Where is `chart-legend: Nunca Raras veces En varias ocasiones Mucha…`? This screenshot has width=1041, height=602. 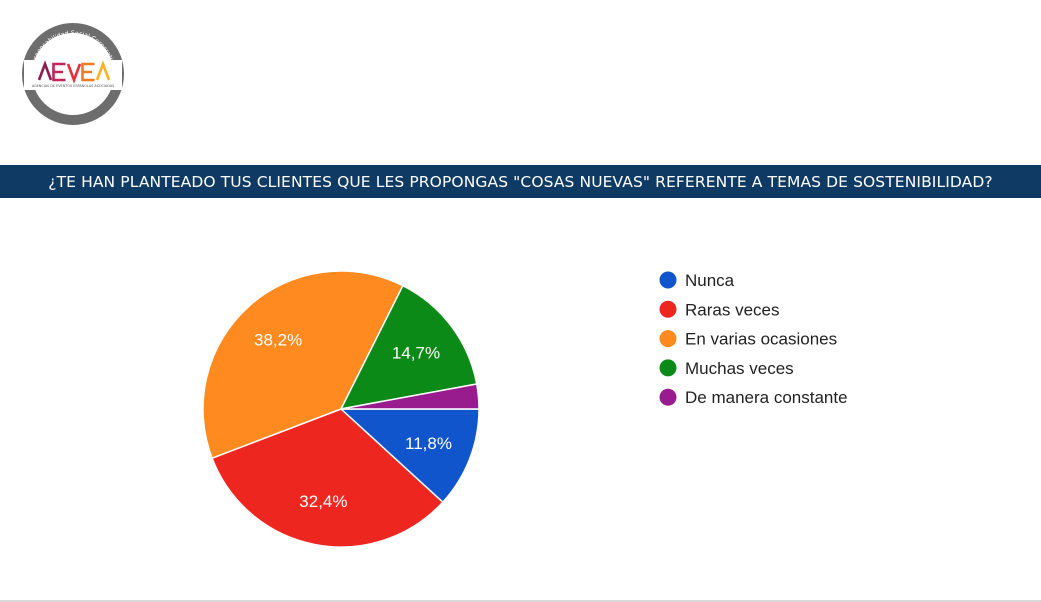
chart-legend: Nunca Raras veces En varias ocasiones Mucha… is located at coordinates (753, 339).